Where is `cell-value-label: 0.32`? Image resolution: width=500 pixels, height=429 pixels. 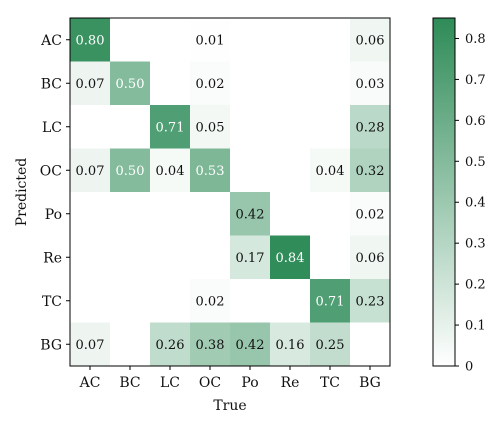
cell-value-label: 0.32 is located at coordinates (370, 171).